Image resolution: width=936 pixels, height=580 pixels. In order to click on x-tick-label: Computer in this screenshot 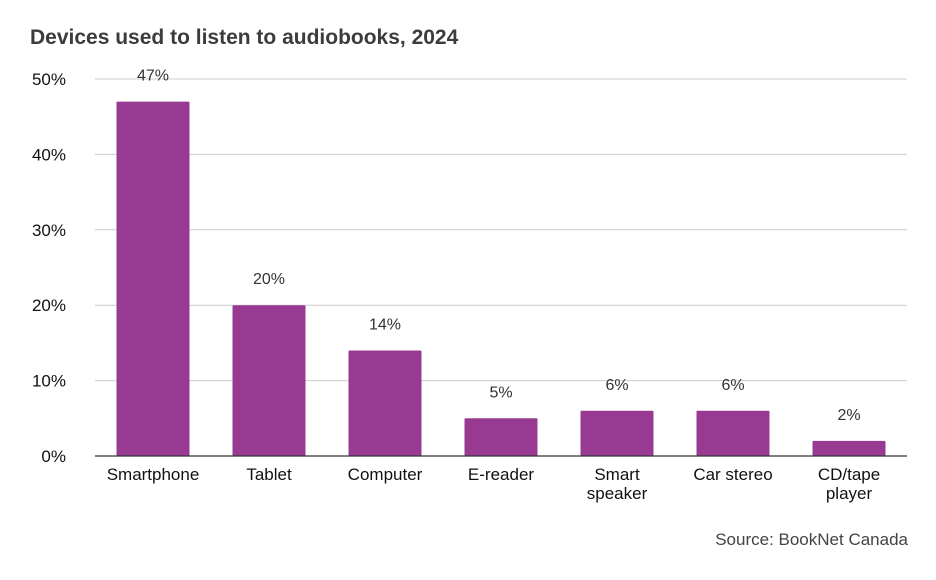, I will do `click(385, 474)`.